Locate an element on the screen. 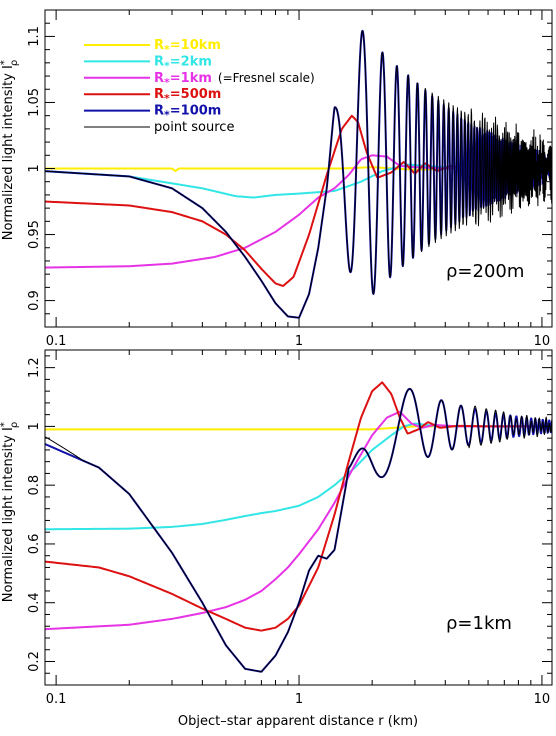 The height and width of the screenshot is (736, 556). legend-label: point source is located at coordinates (194, 127).